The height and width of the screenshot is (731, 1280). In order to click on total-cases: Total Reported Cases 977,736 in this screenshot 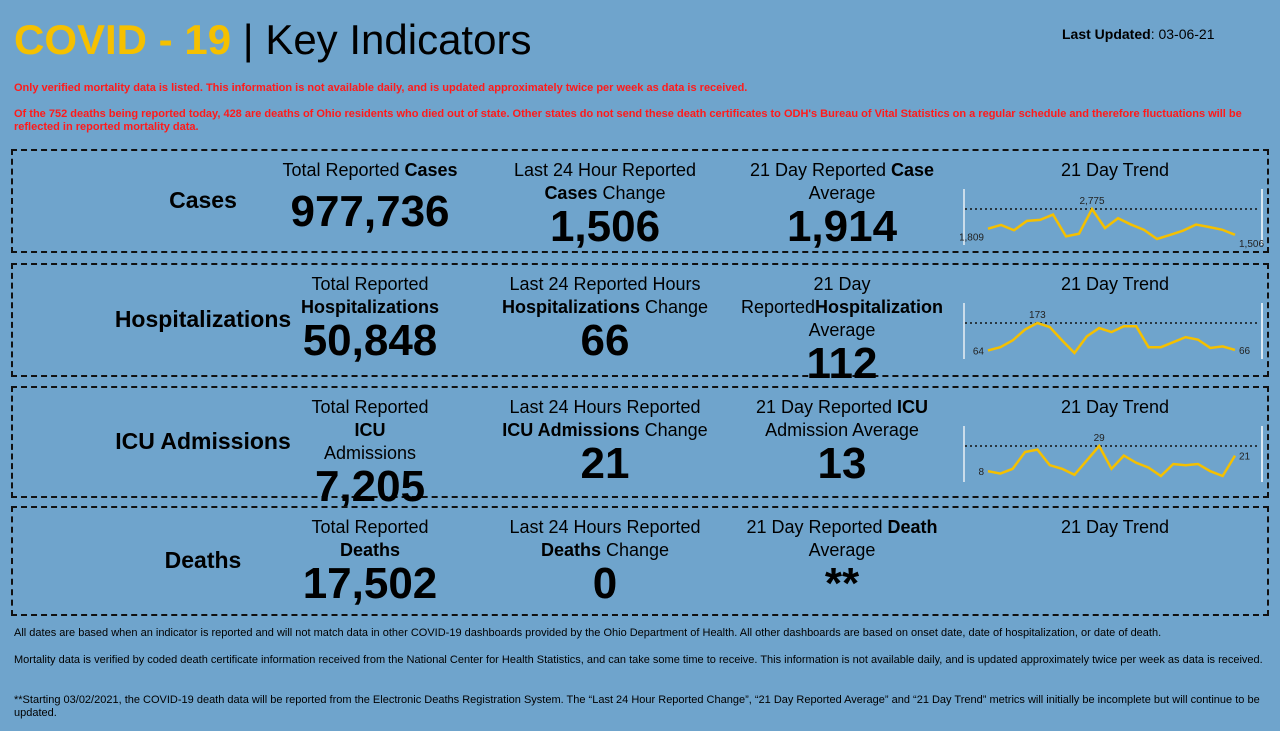, I will do `click(370, 196)`.